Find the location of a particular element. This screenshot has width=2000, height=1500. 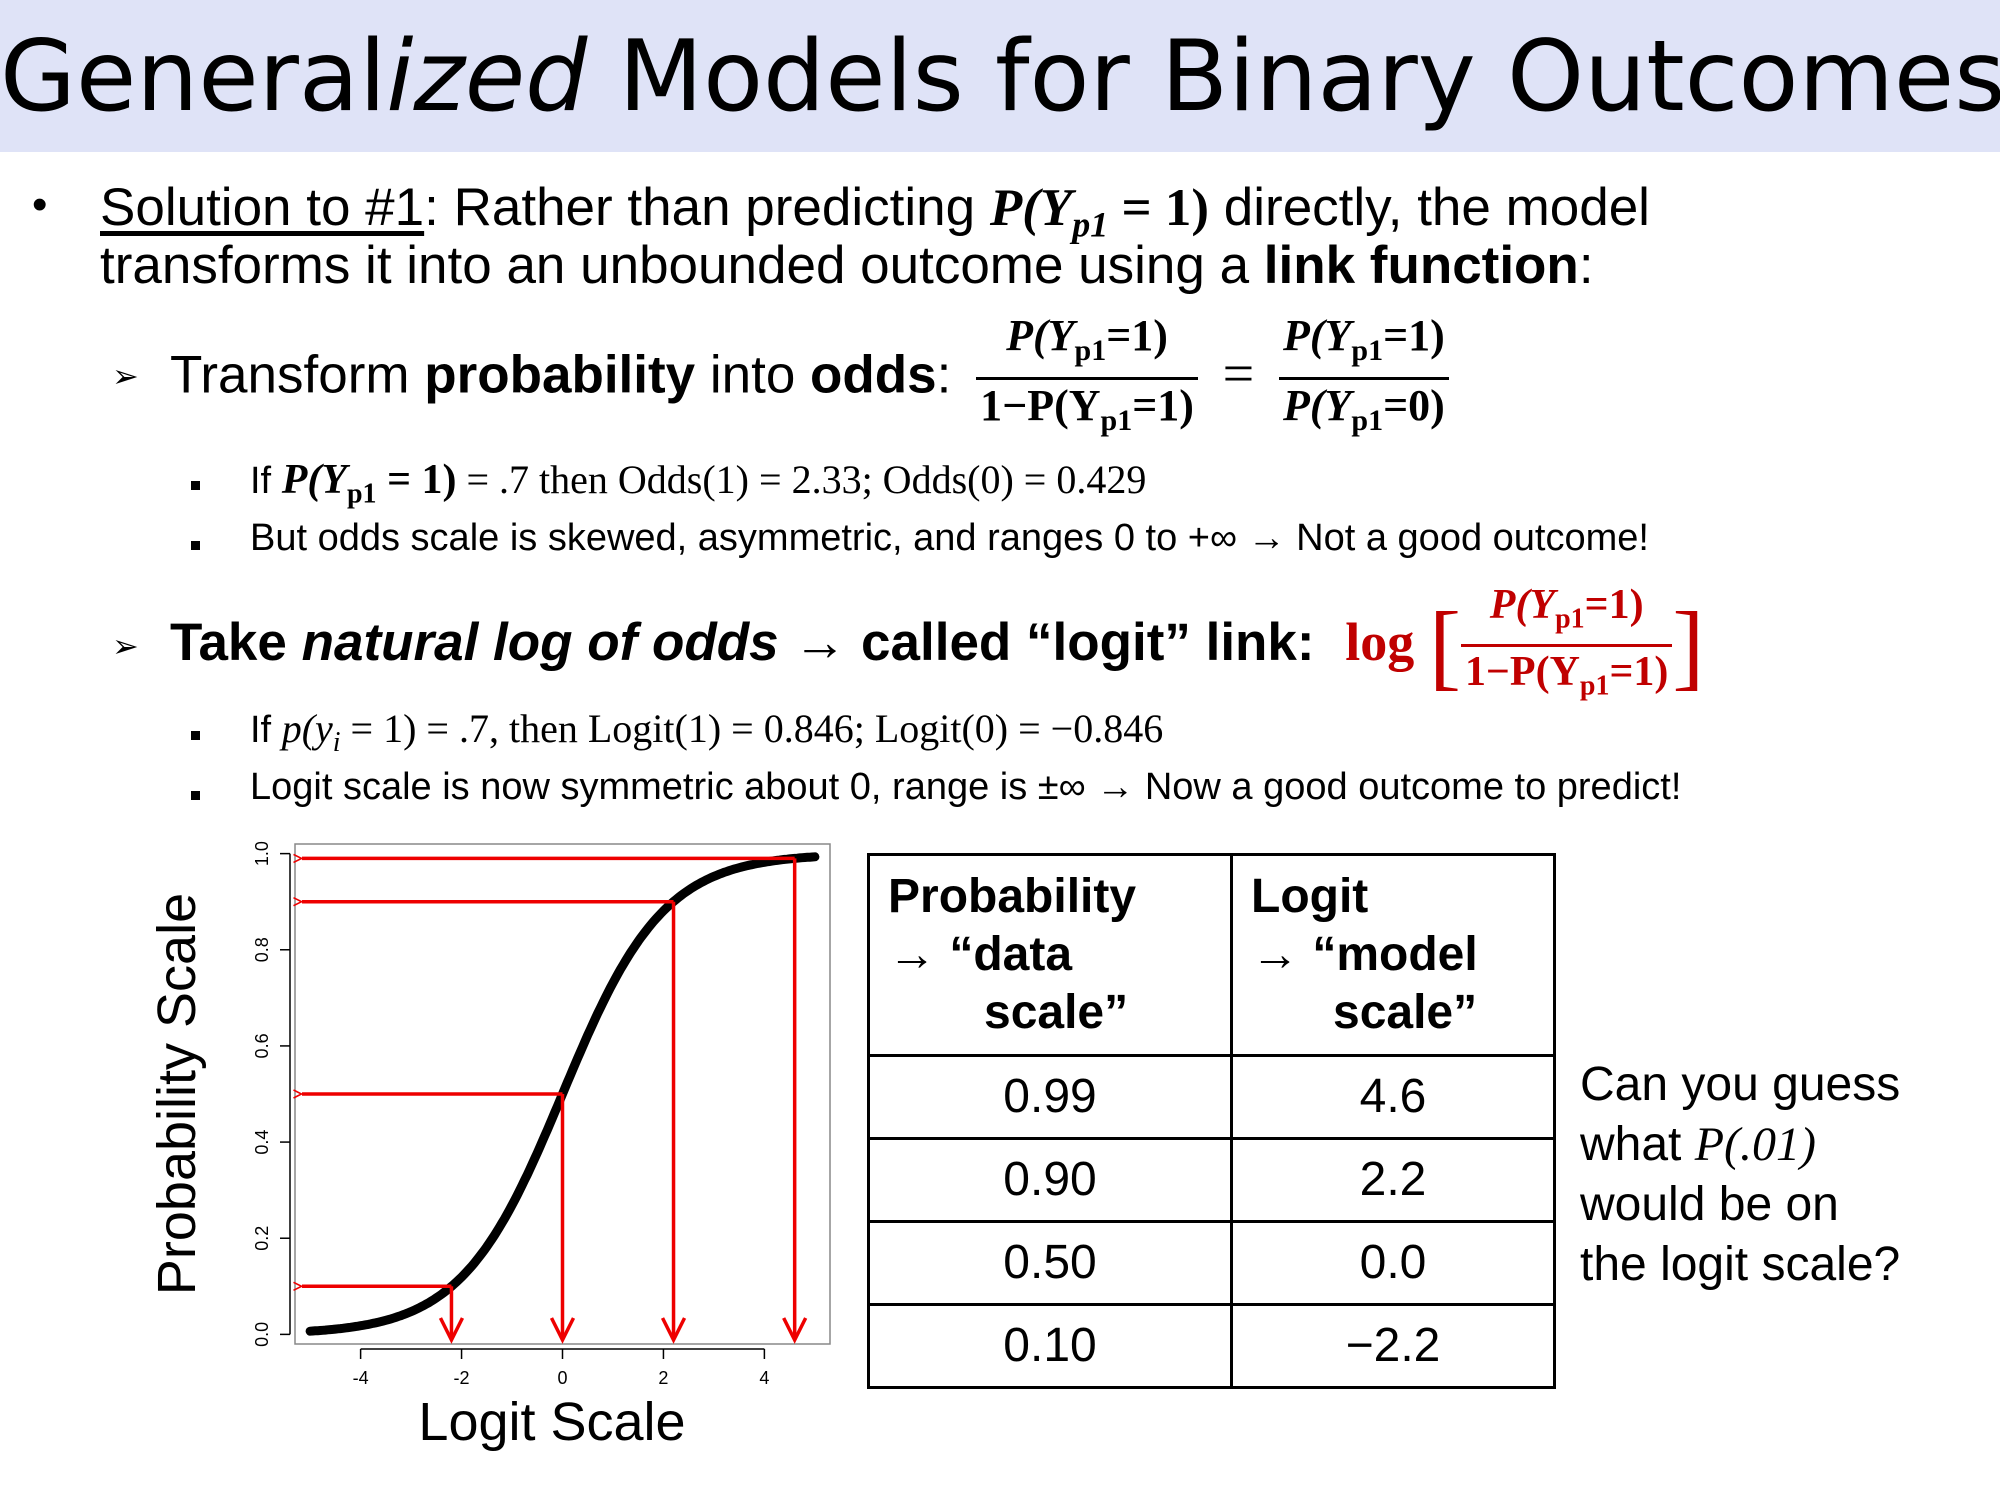

table-row: 0.10 −2.2 is located at coordinates (1211, 1346).